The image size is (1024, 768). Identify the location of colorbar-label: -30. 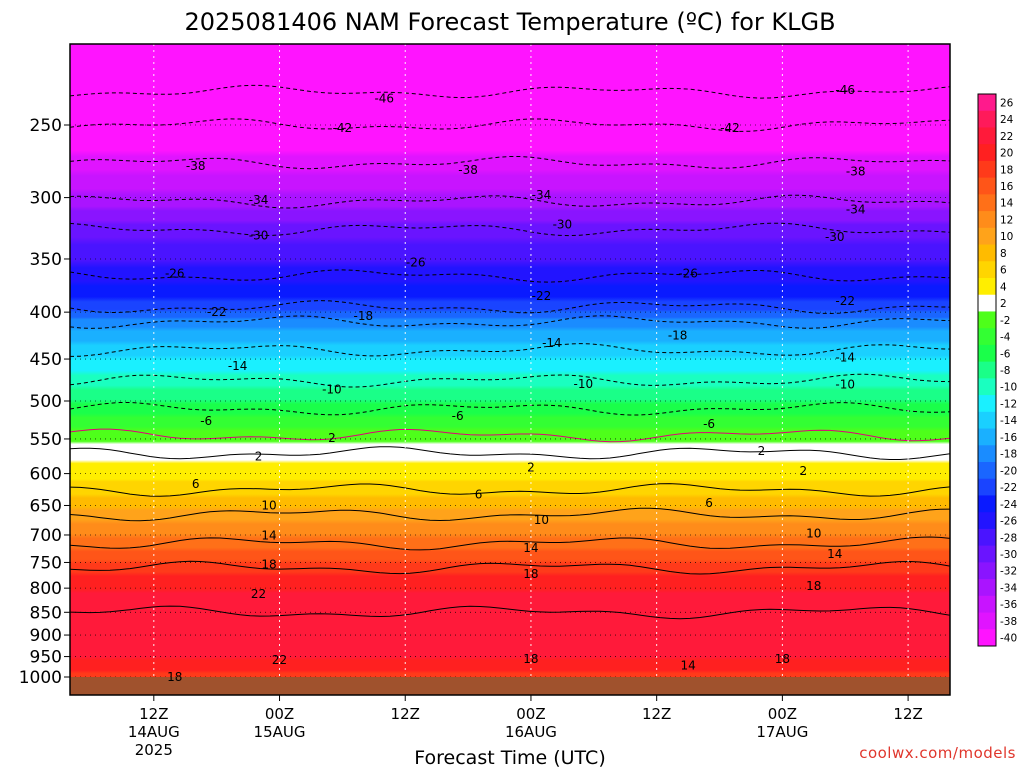
(1008, 555).